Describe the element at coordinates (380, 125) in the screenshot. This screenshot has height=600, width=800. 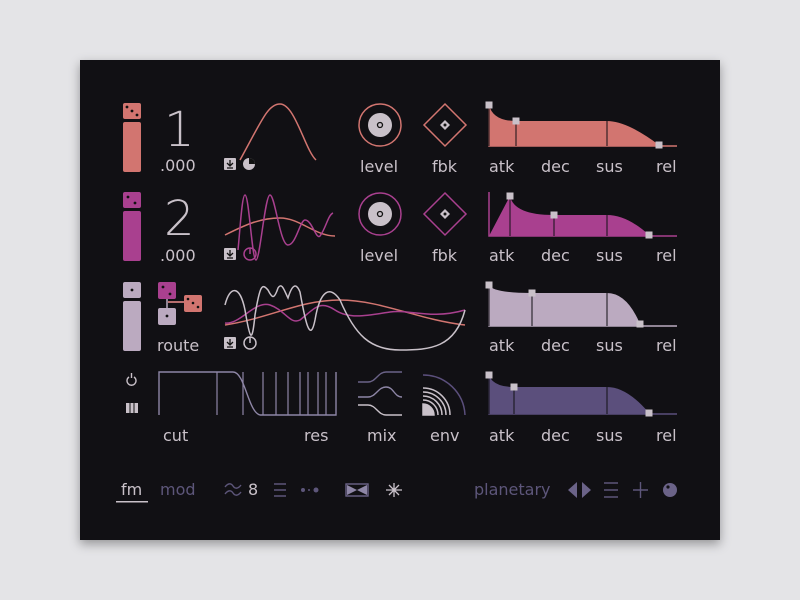
I see `op1-level-knob` at that location.